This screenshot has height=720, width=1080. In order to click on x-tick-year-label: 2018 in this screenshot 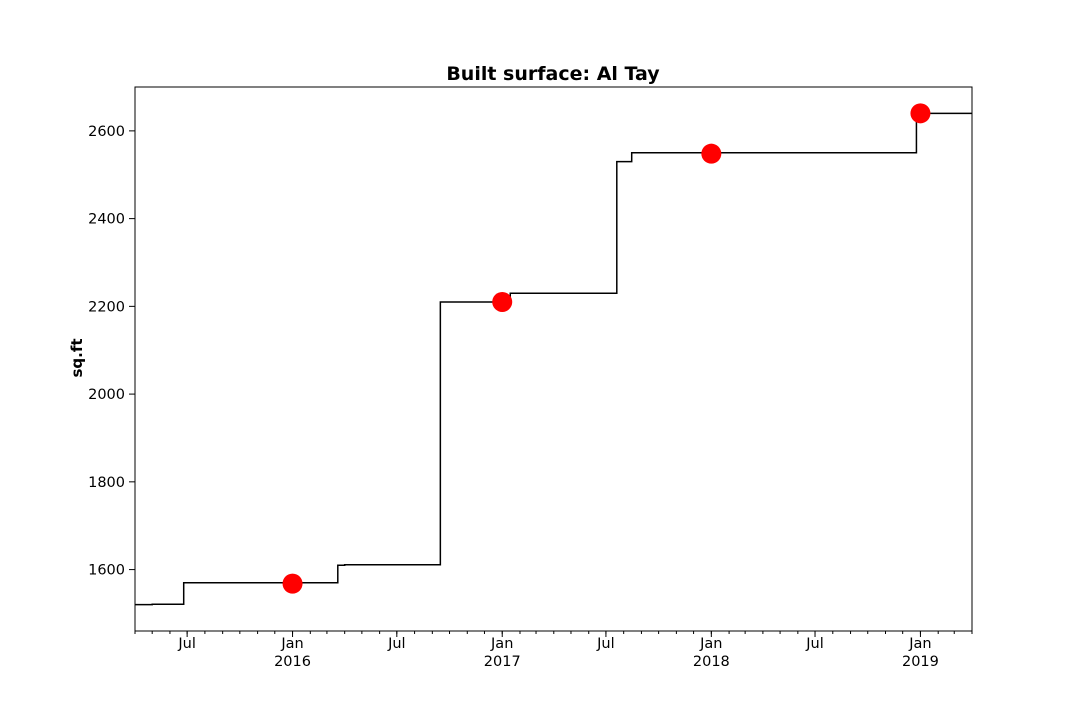, I will do `click(711, 662)`.